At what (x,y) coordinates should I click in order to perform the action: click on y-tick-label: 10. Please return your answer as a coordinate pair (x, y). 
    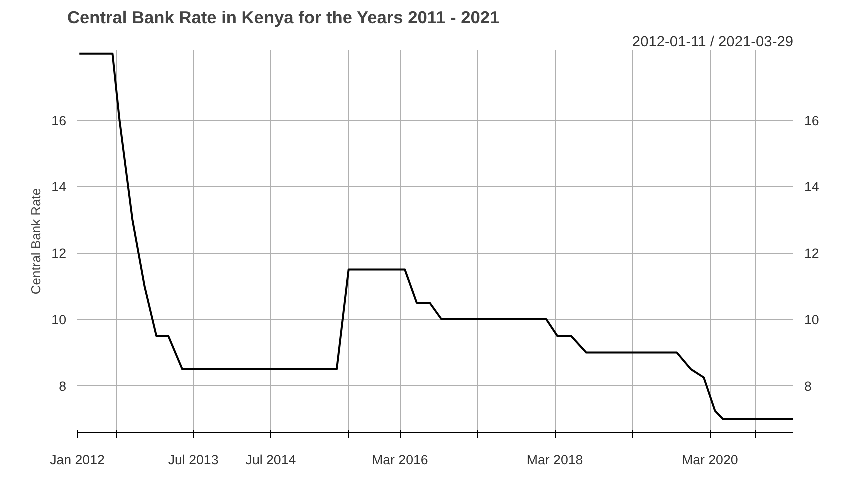
    Looking at the image, I should click on (59, 320).